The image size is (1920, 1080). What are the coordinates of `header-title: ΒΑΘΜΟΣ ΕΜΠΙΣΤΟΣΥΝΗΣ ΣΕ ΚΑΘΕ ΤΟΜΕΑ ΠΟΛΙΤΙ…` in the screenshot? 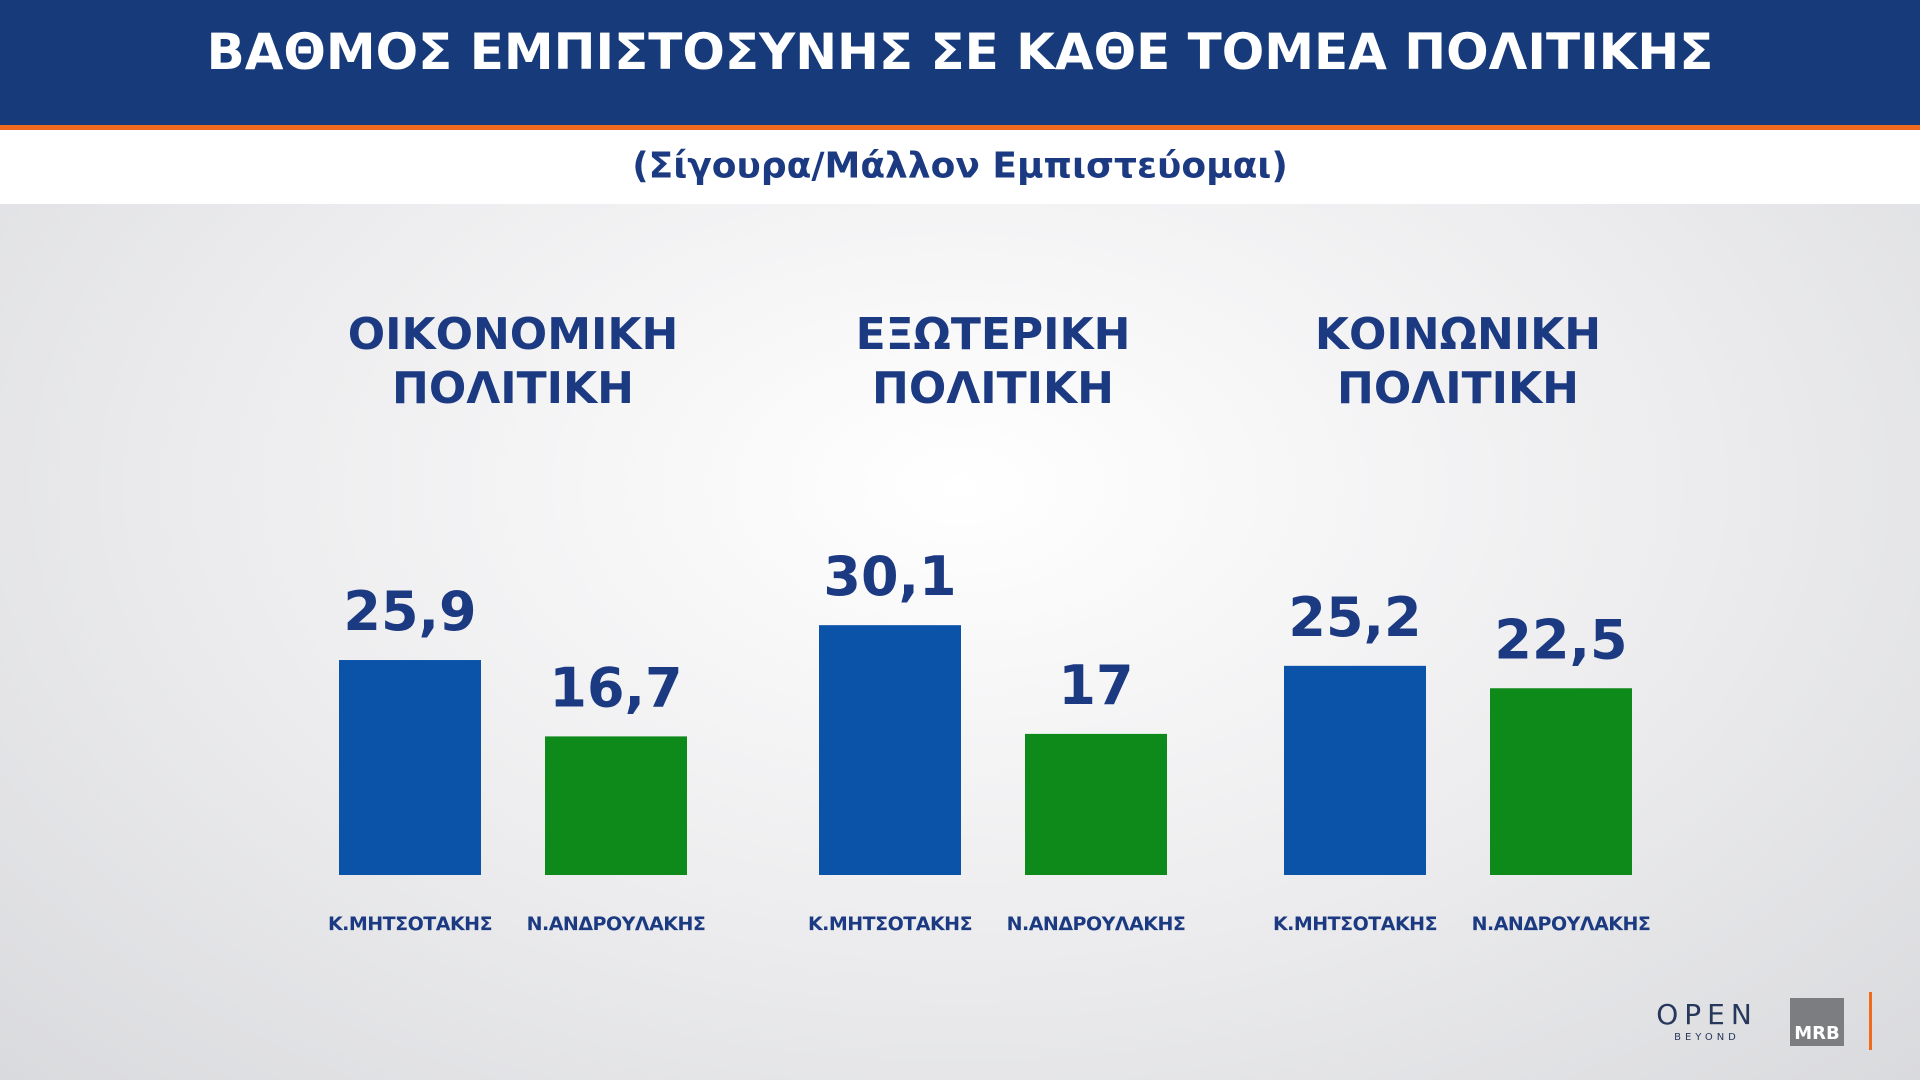 It's located at (960, 52).